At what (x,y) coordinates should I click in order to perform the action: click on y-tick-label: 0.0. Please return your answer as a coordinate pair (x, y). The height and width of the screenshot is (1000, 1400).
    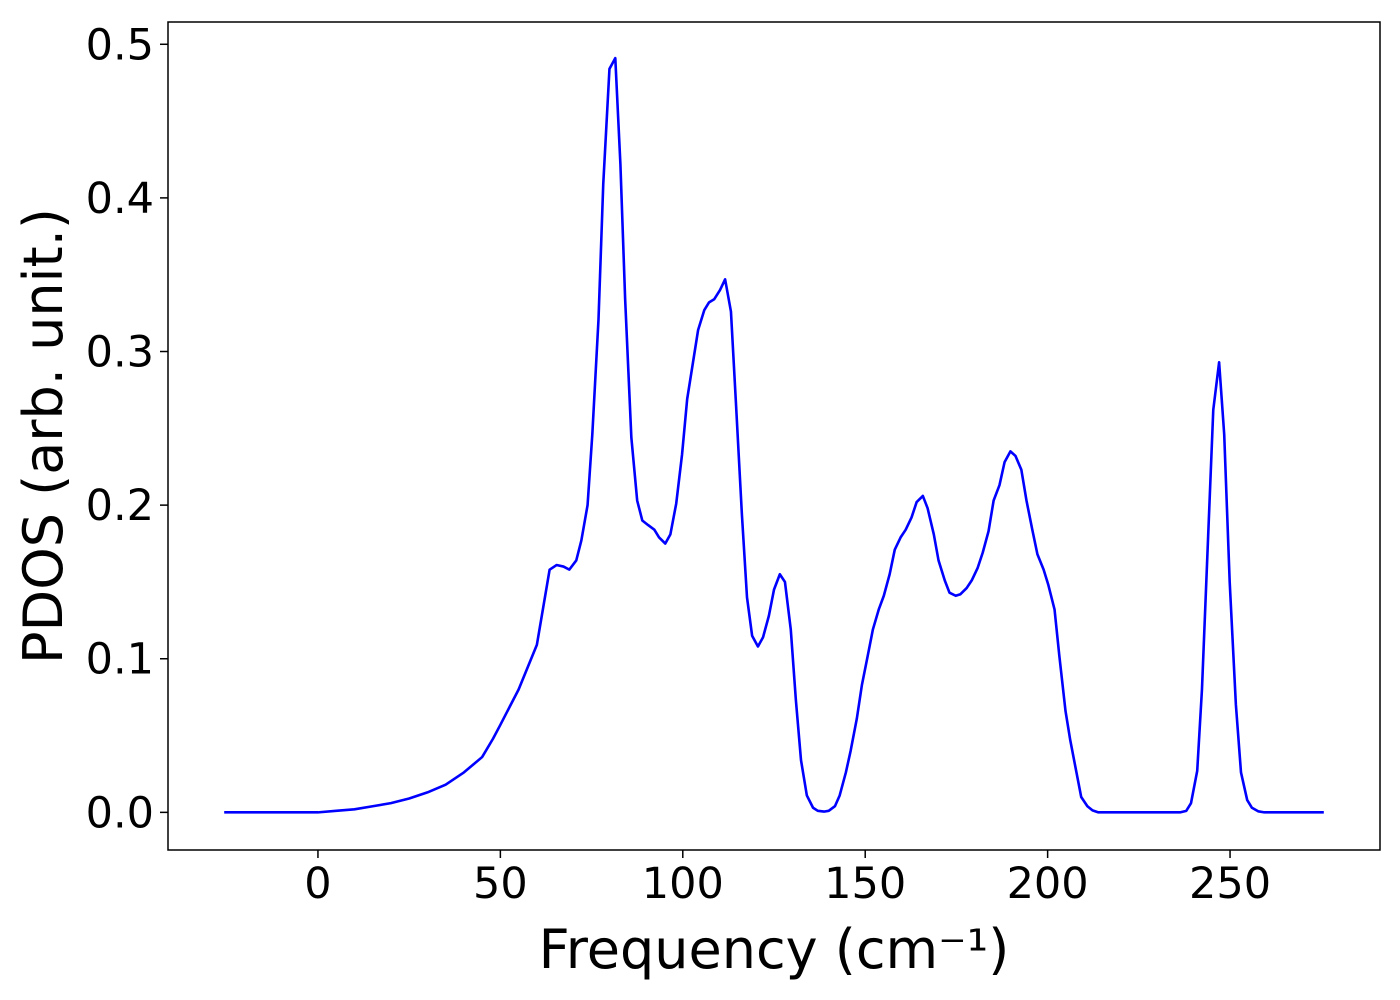
    Looking at the image, I should click on (120, 813).